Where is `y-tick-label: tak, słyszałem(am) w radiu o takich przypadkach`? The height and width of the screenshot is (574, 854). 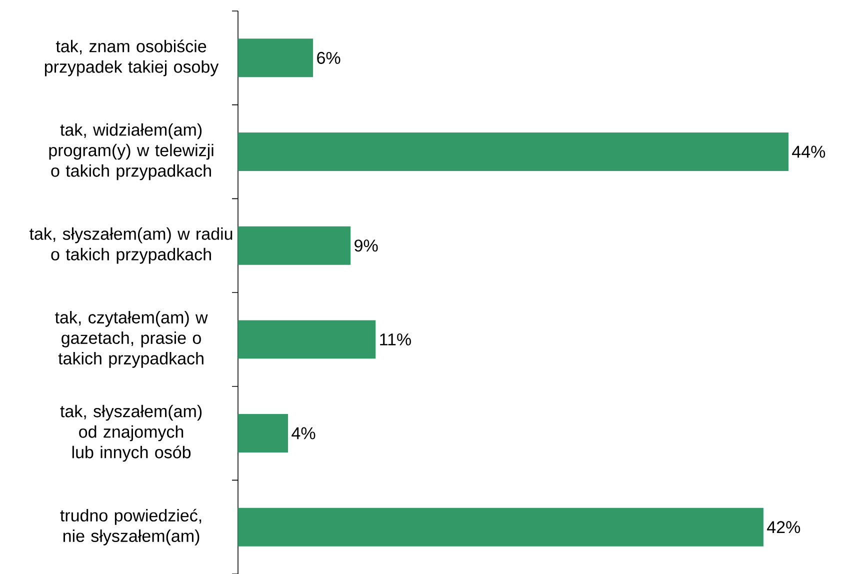
y-tick-label: tak, słyszałem(am) w radiu o takich przypadkach is located at coordinates (131, 245).